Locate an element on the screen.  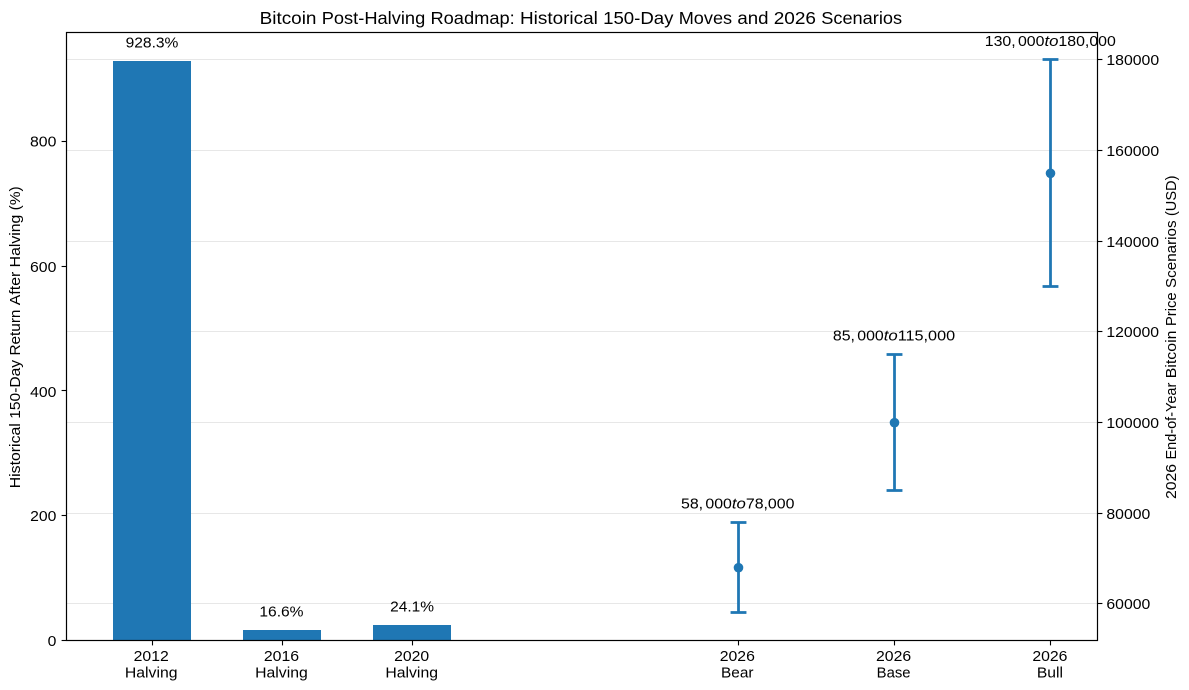
svg-text: Bull is located at coordinates (1050, 674).